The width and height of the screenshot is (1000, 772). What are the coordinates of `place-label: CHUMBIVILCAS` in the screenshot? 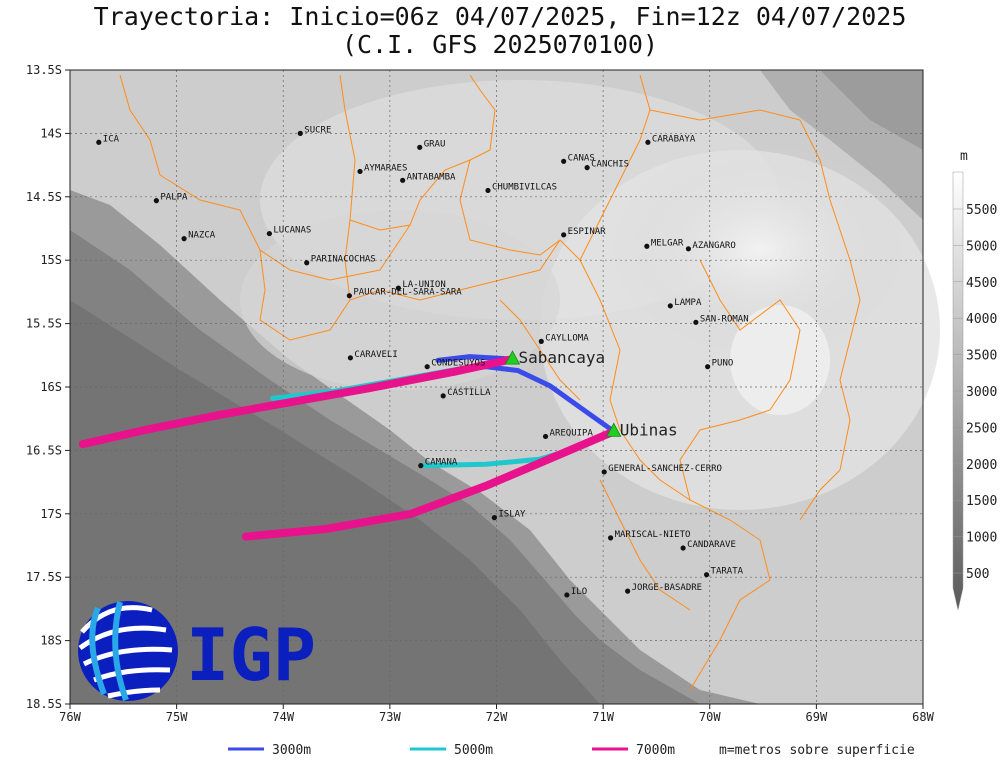 It's located at (524, 187).